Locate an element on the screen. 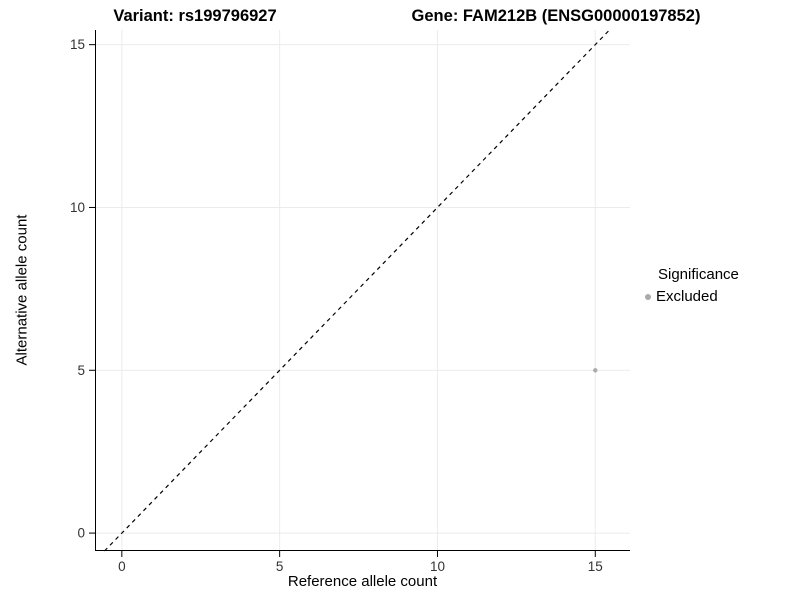  y-tick-label-15: 15 is located at coordinates (77, 44).